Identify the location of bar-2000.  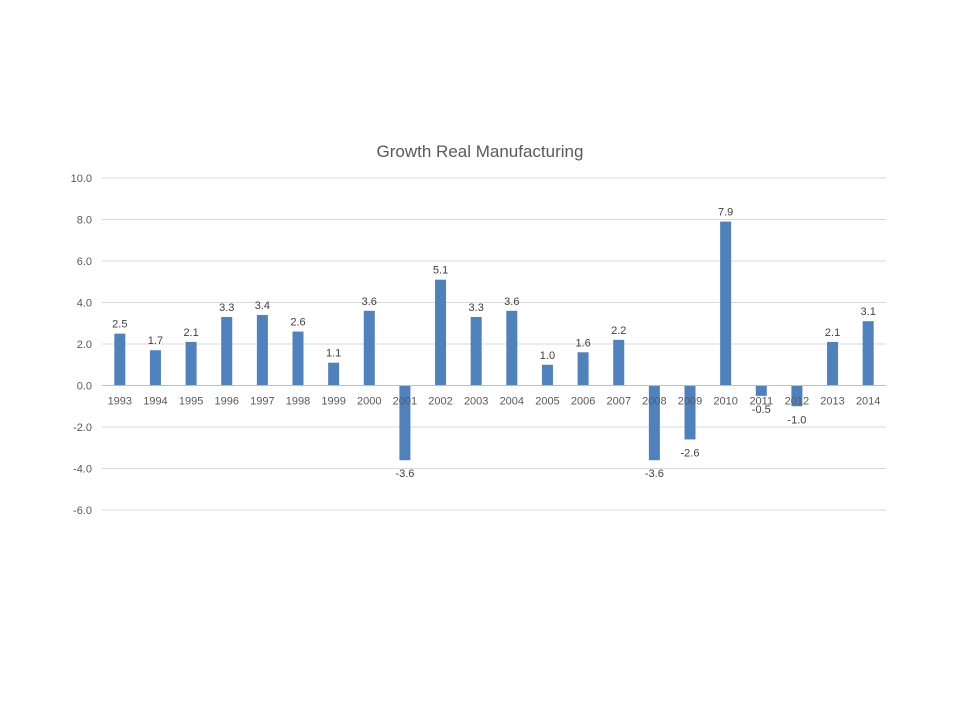
(369, 348).